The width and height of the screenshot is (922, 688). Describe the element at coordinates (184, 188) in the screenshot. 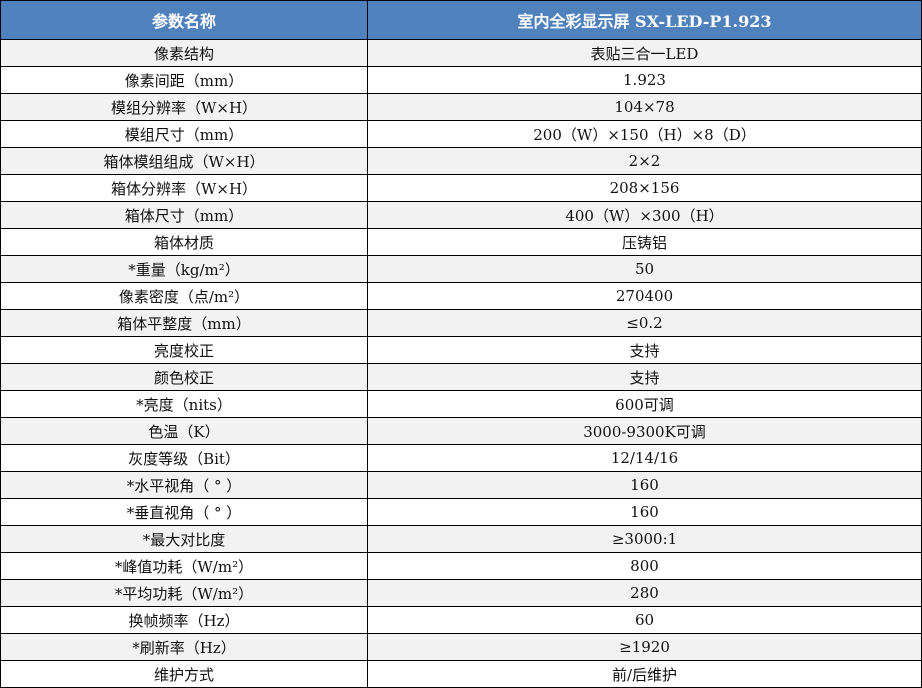

I see `param-name-cell: 箱体分辨率（W×H）` at that location.